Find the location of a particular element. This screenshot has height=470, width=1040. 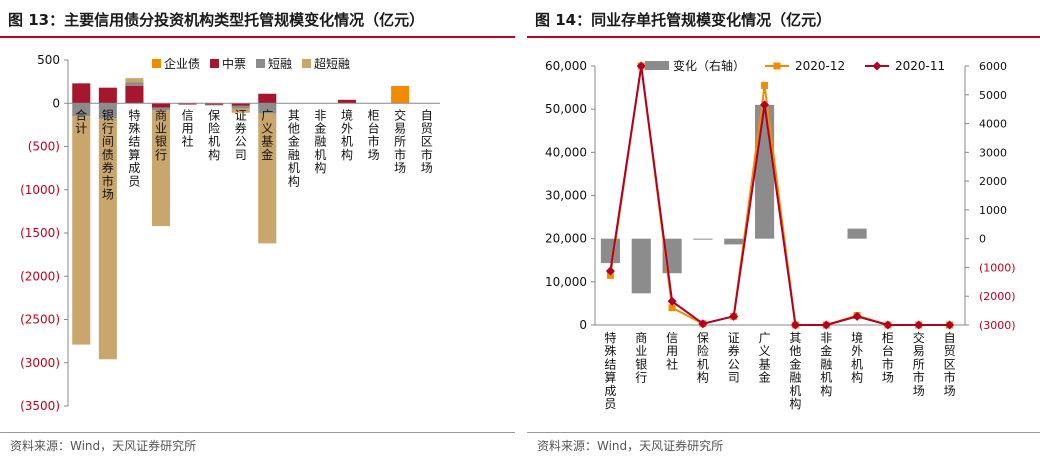

left-x-tick-label: 特殊结算成员 is located at coordinates (134, 147).